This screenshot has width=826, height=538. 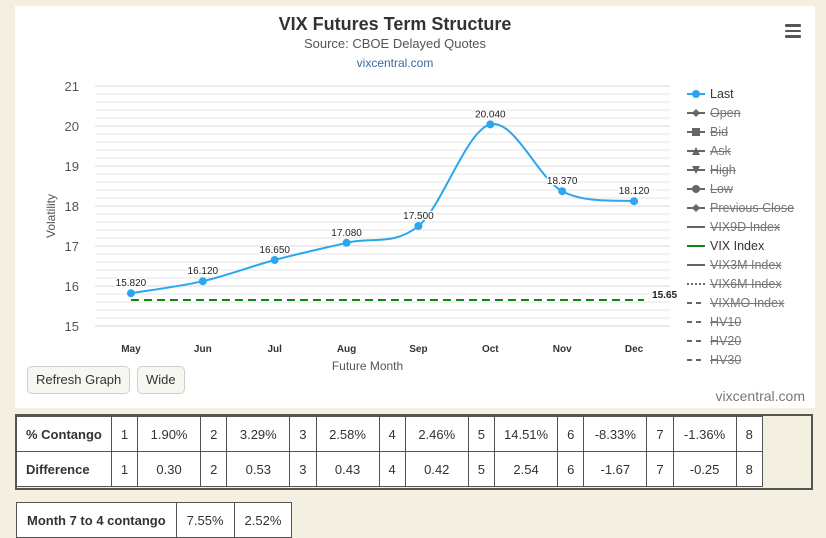 What do you see at coordinates (725, 112) in the screenshot?
I see `legend-label: Open` at bounding box center [725, 112].